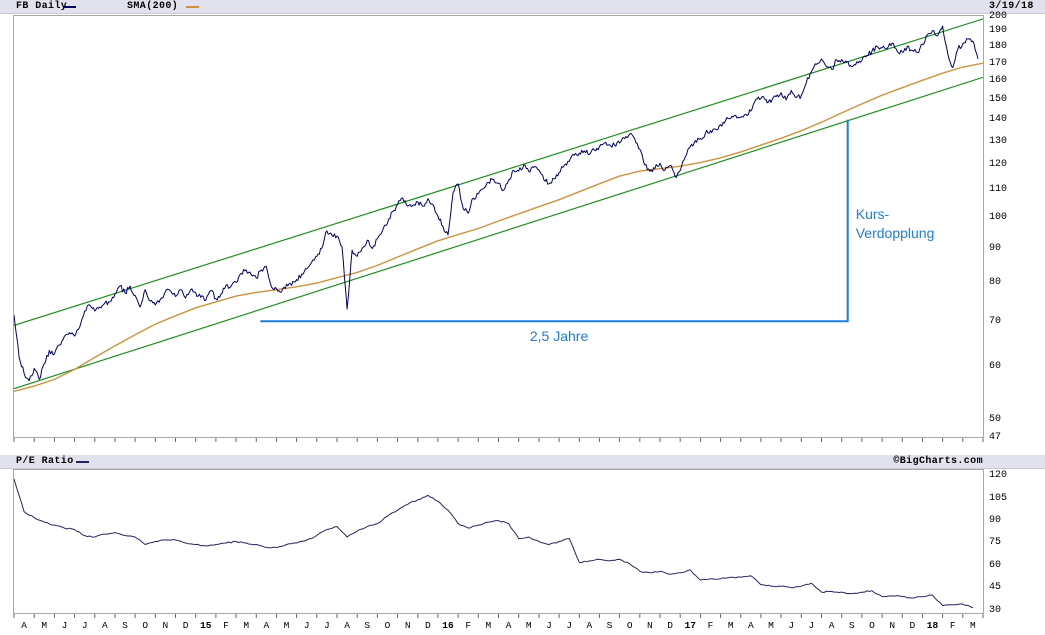 Image resolution: width=1045 pixels, height=635 pixels. I want to click on pe-ratio-label: P/E Ratio, so click(45, 461).